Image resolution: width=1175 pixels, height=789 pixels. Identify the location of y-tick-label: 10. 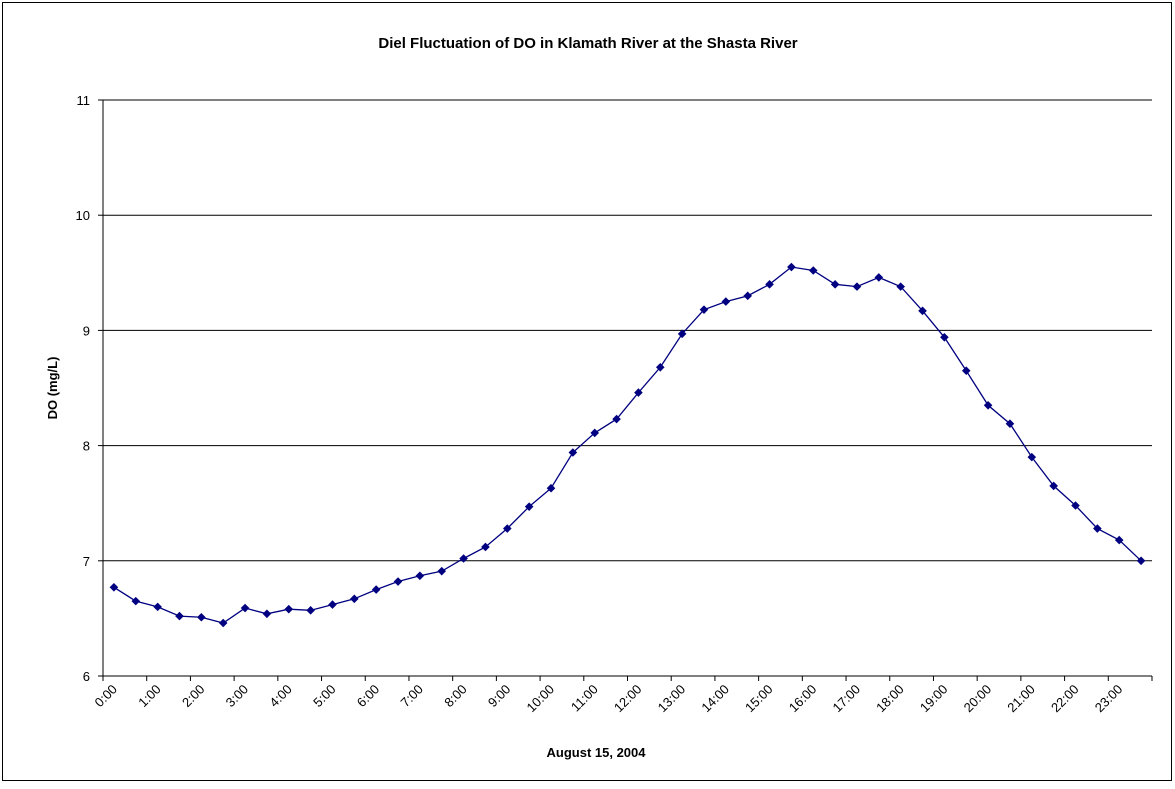
(83, 215).